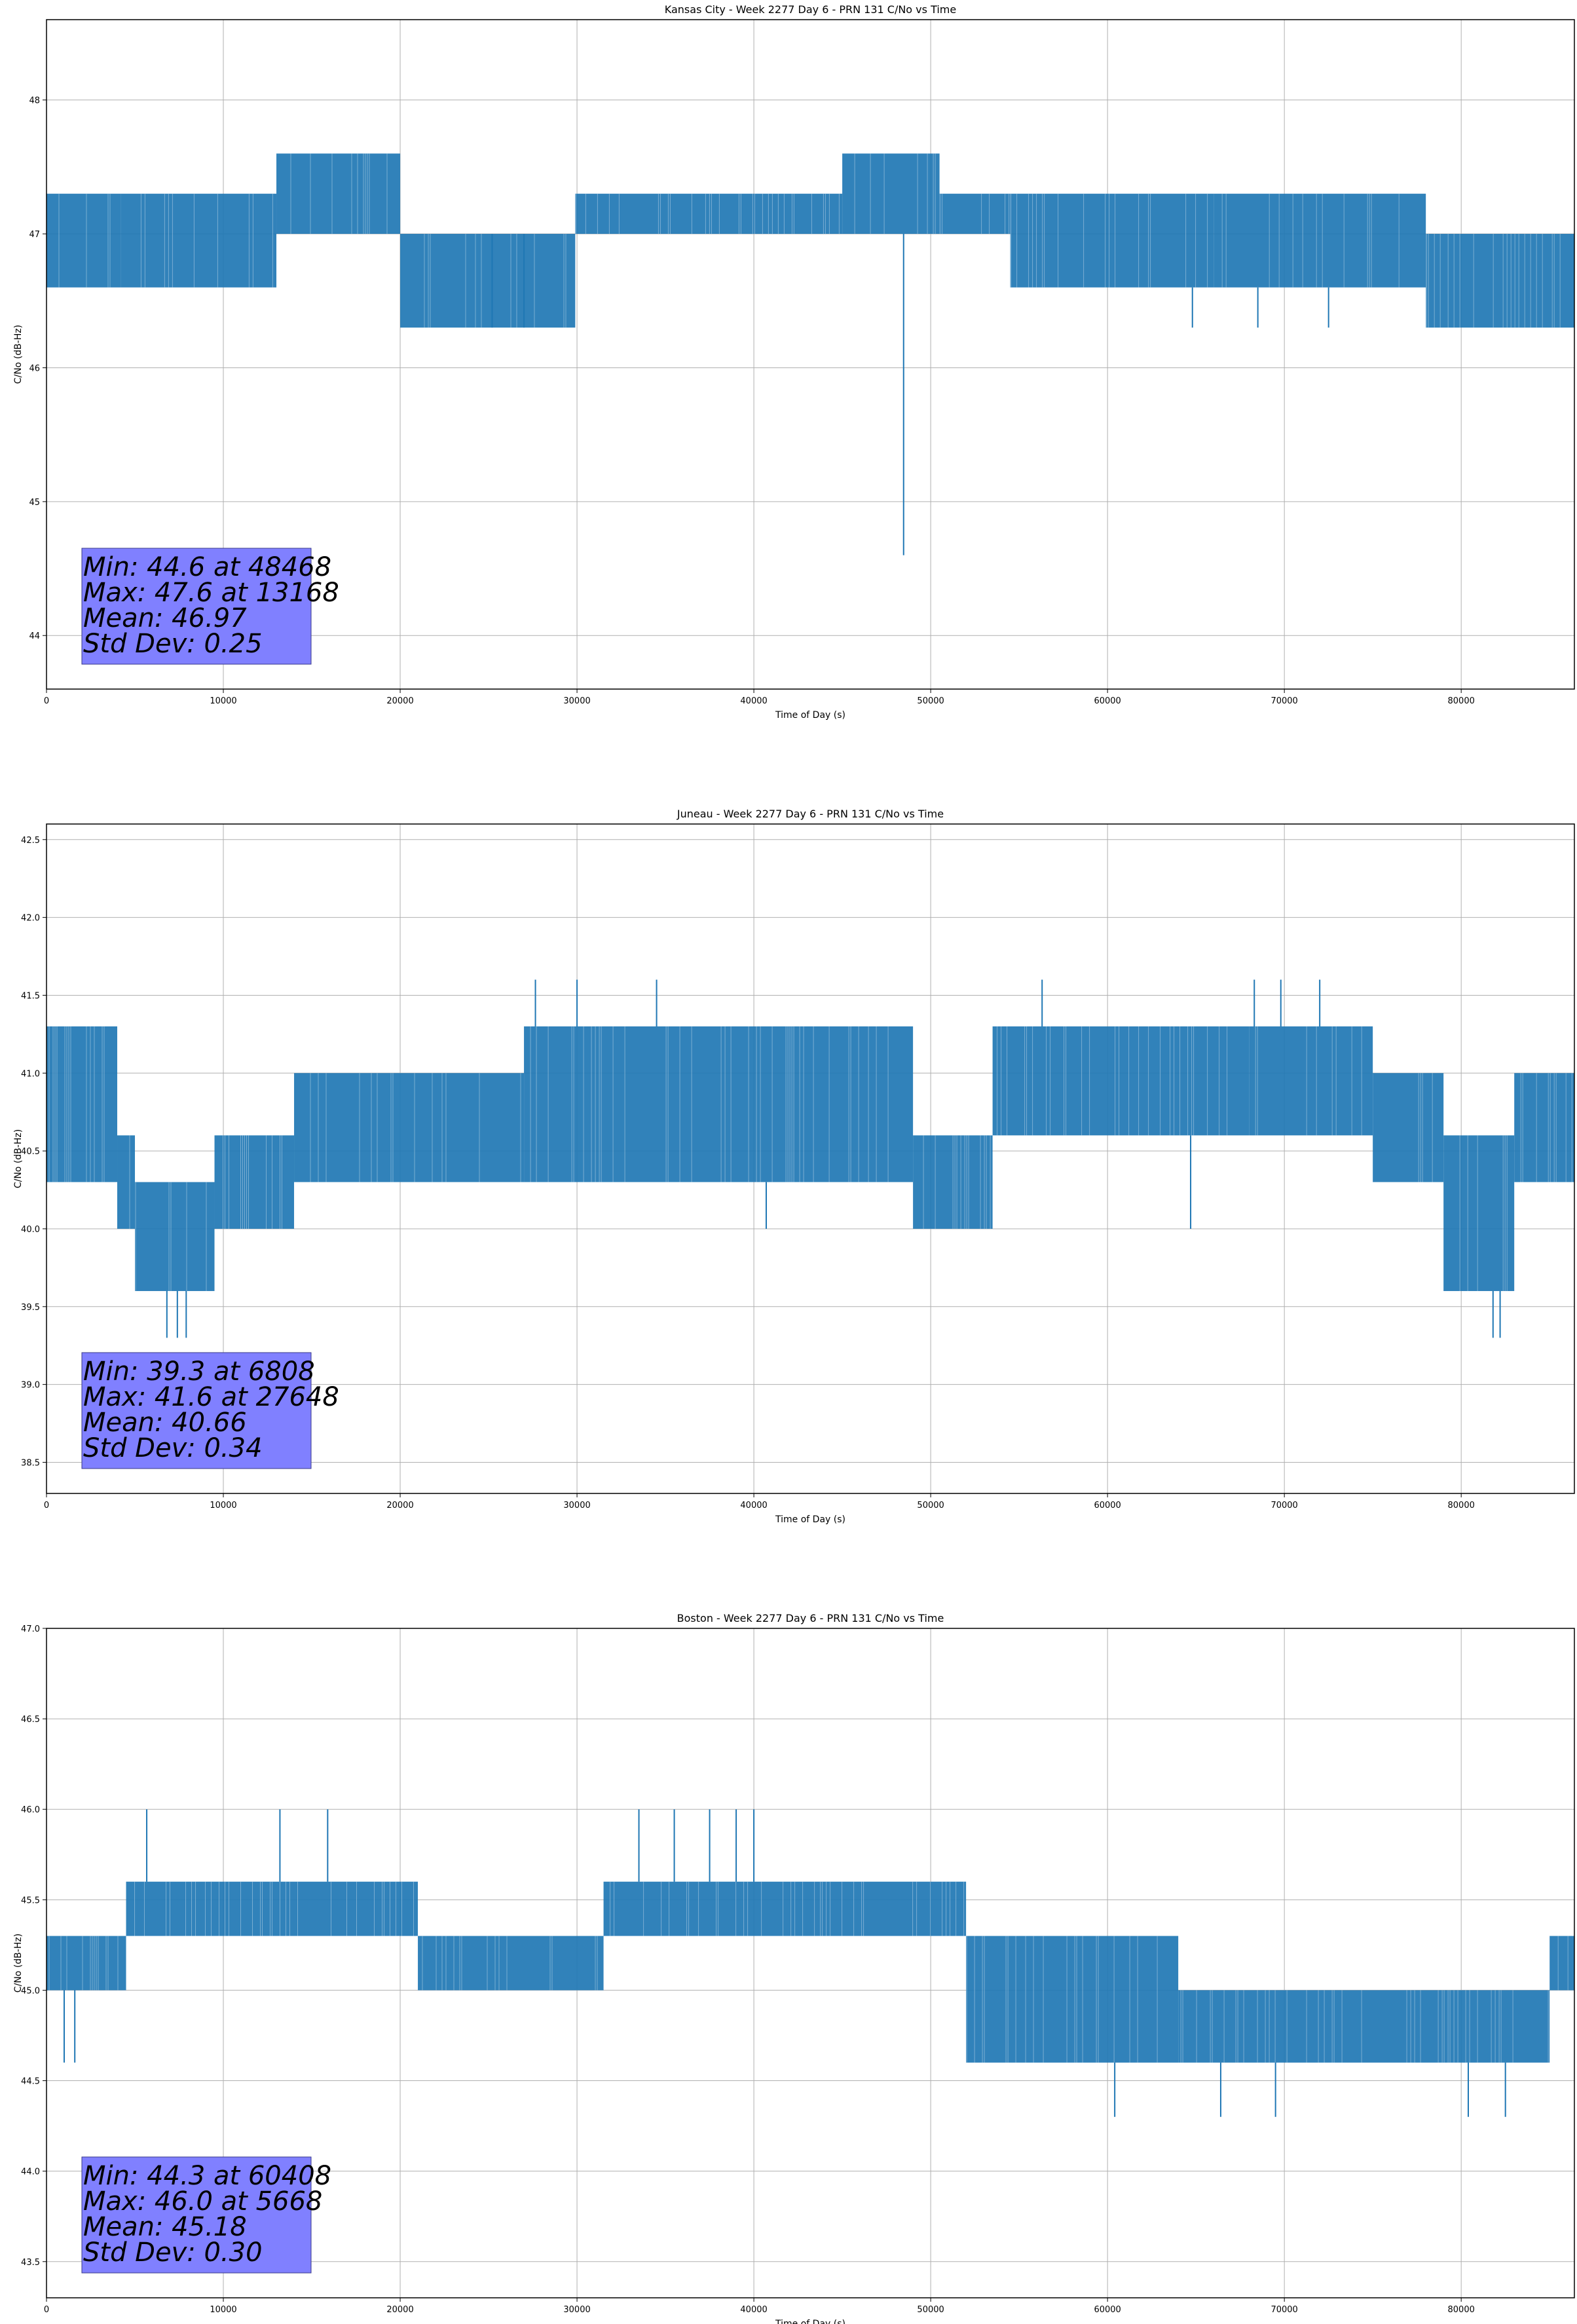  Describe the element at coordinates (211, 1397) in the screenshot. I see `stat-max: Max: 41.6 at 27648` at that location.